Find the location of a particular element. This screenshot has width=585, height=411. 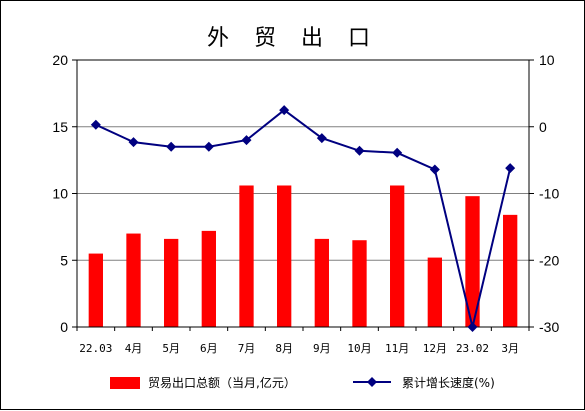

right-axis-tick-label-0: -30 is located at coordinates (549, 327).